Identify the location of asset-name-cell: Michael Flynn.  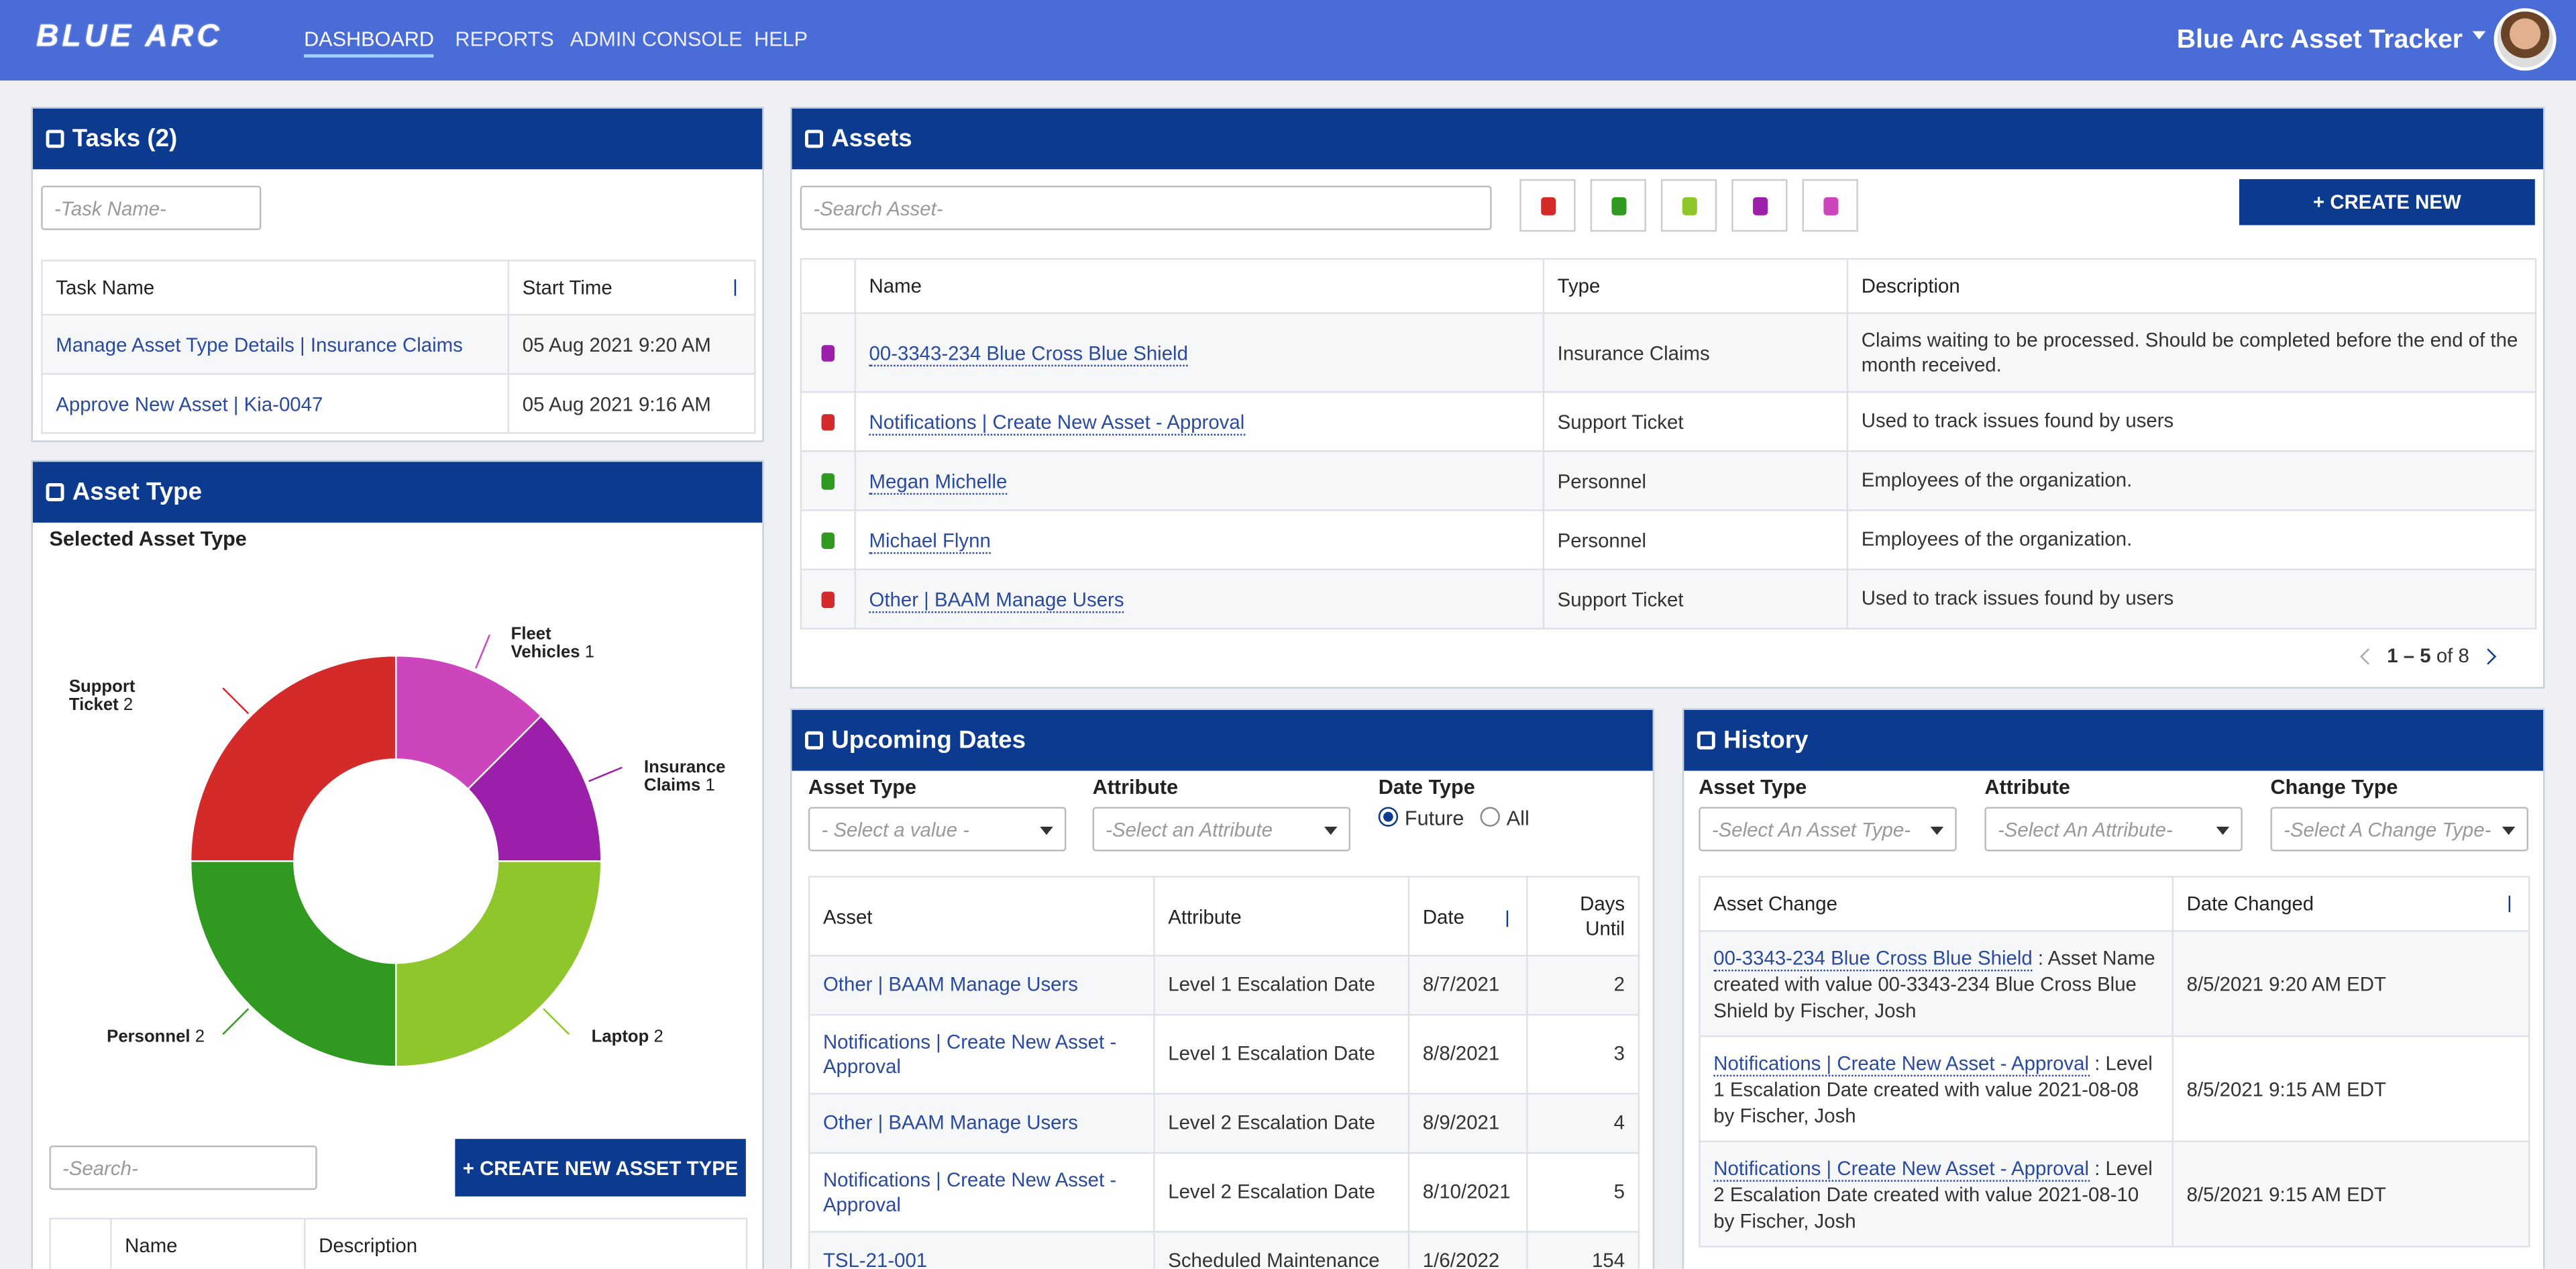
(1199, 539).